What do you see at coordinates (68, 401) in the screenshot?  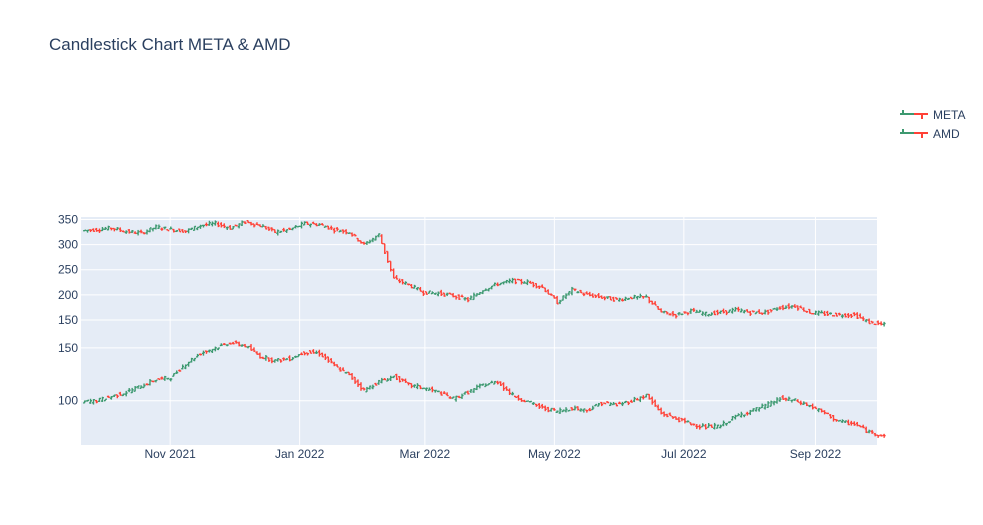 I see `y-tick-label-amd: 100` at bounding box center [68, 401].